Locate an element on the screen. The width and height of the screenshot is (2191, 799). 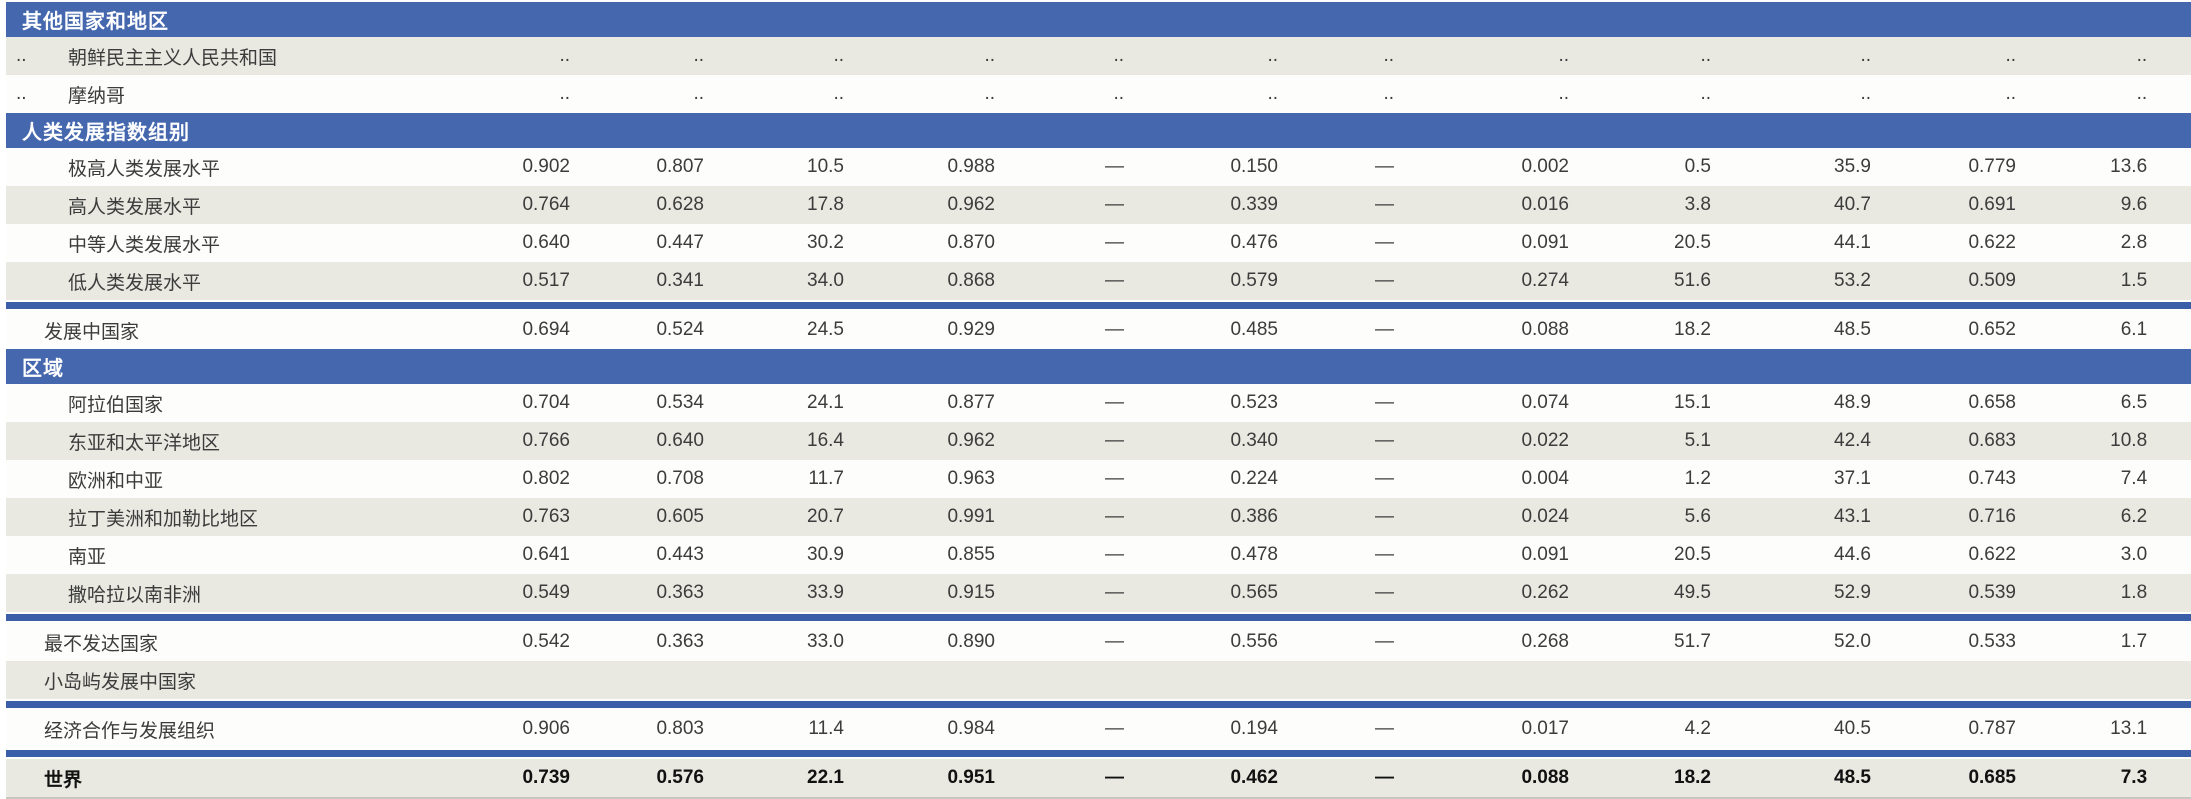
value-cell: 0.539 is located at coordinates (1945, 593).